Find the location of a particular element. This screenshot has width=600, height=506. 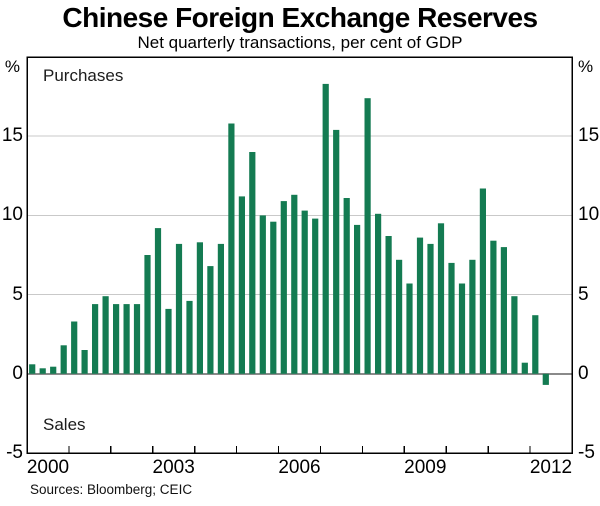

y-tick-label-right: 10 is located at coordinates (589, 214).